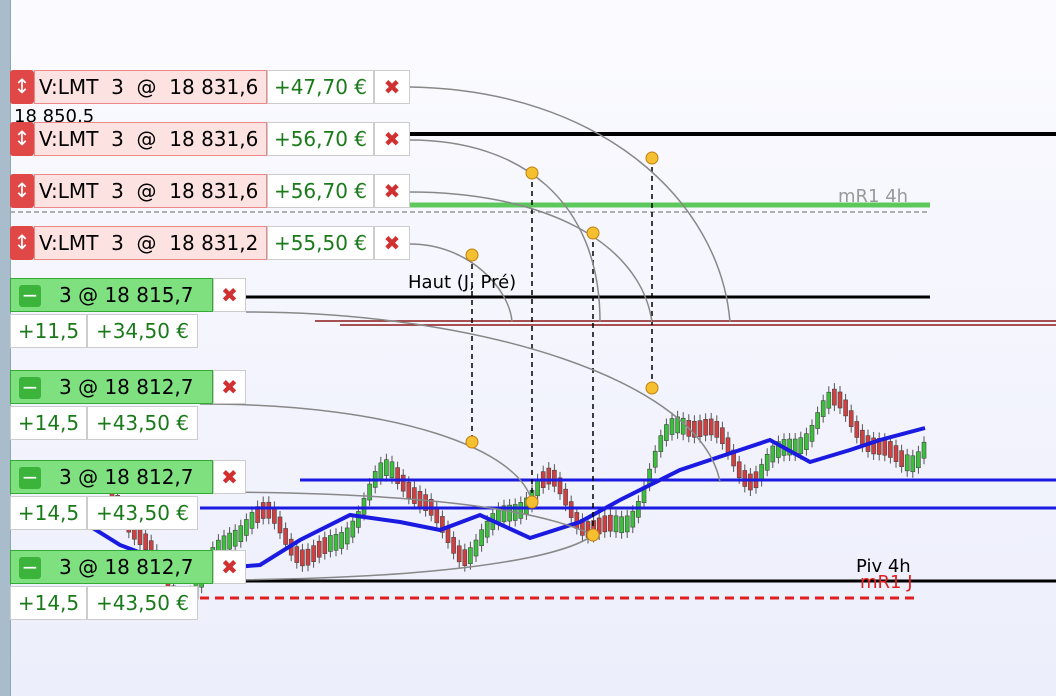 The image size is (1056, 696). I want to click on position-pnl: +43,50 €, so click(142, 423).